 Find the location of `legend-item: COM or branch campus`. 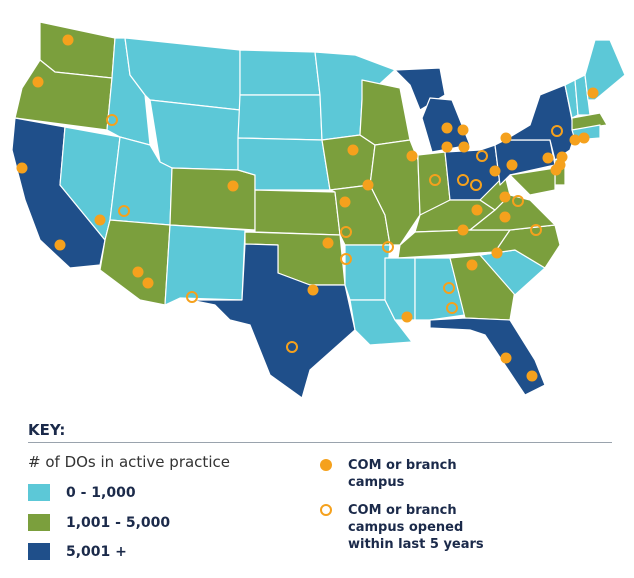

legend-item: COM or branch campus is located at coordinates (403, 474).